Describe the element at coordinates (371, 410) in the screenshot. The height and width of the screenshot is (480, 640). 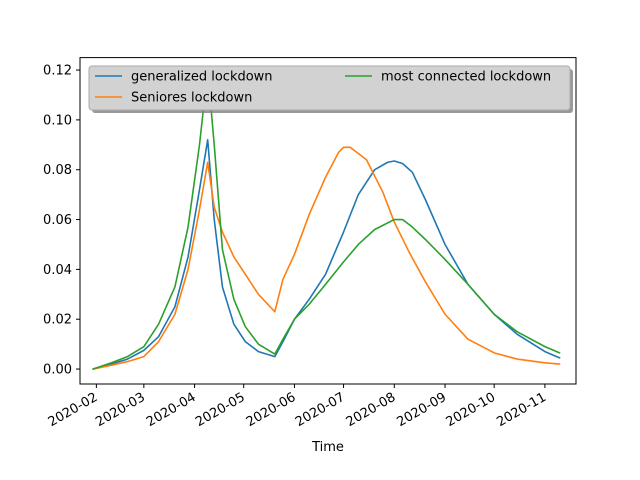
I see `x-tick-label: 2020-08` at that location.